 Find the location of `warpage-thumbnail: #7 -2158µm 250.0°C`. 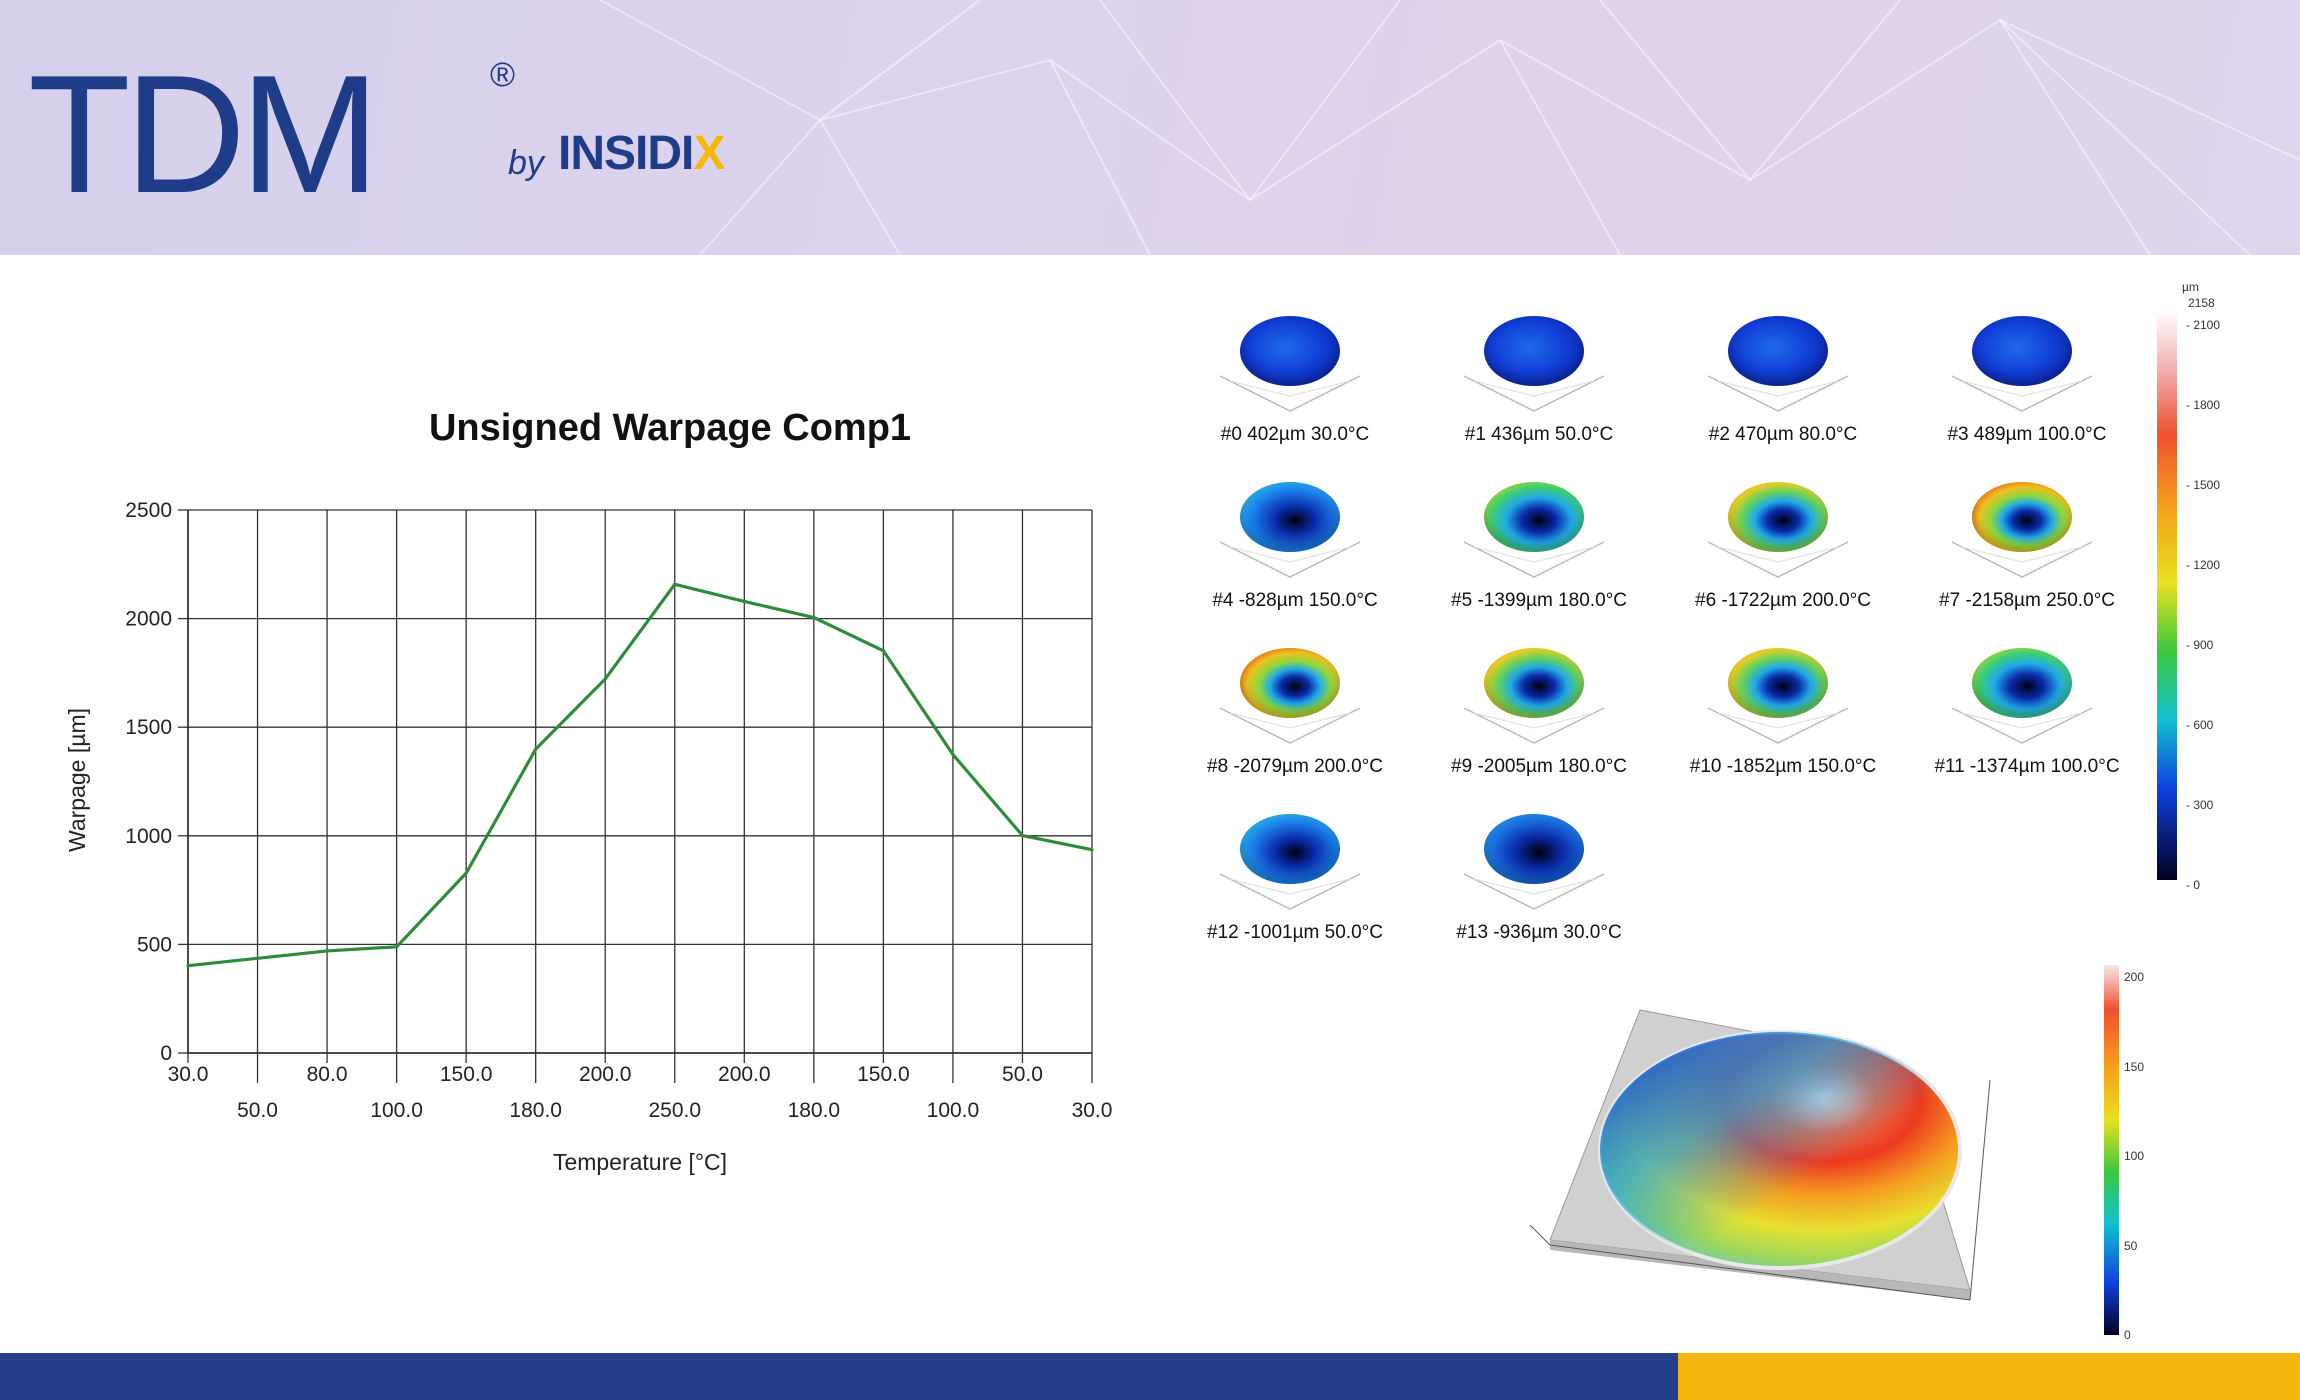

warpage-thumbnail: #7 -2158µm 250.0°C is located at coordinates (2027, 562).